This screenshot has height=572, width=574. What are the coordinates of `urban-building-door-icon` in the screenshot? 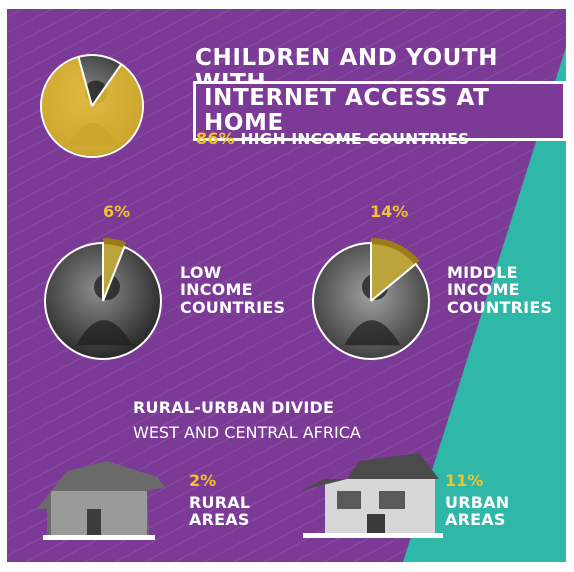 It's located at (376, 524).